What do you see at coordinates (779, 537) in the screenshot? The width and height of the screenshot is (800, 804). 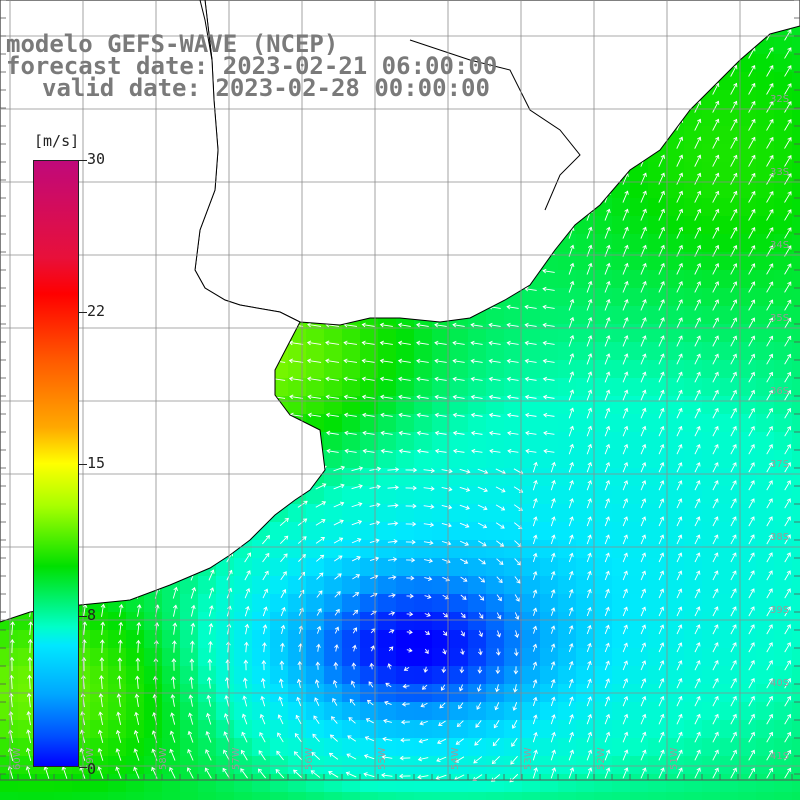 I see `lat-label: 38S` at bounding box center [779, 537].